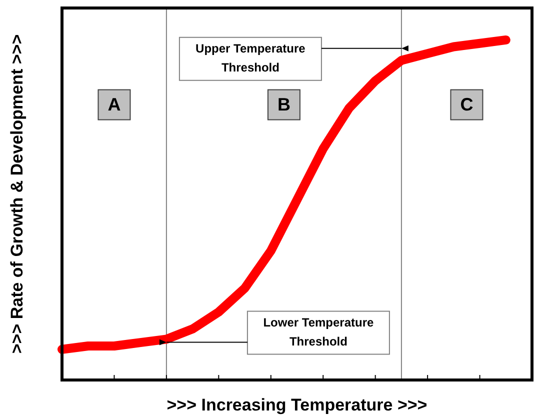  What do you see at coordinates (283, 104) in the screenshot?
I see `annotation: B` at bounding box center [283, 104].